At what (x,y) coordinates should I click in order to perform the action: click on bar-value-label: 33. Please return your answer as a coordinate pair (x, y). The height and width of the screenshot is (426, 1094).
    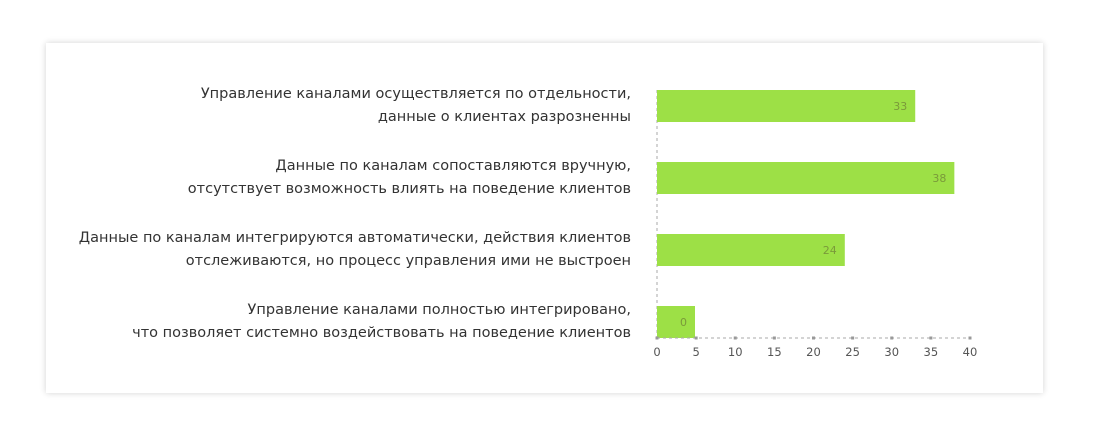
    Looking at the image, I should click on (900, 106).